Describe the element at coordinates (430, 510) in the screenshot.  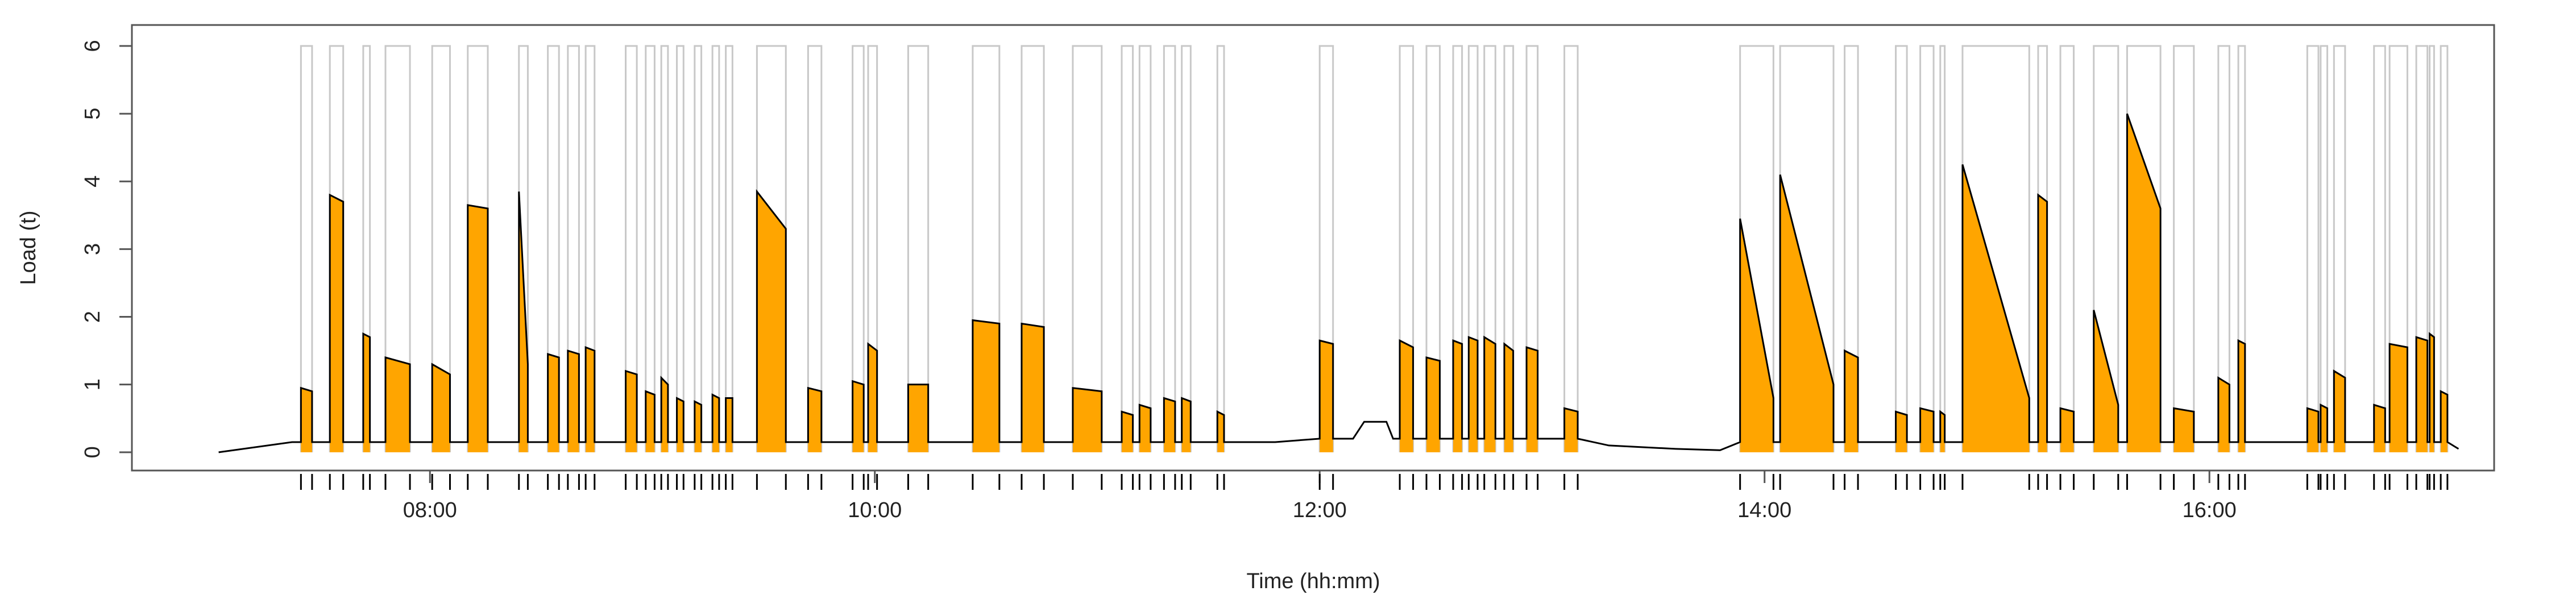
I see `x-tick-label: 08:00` at that location.